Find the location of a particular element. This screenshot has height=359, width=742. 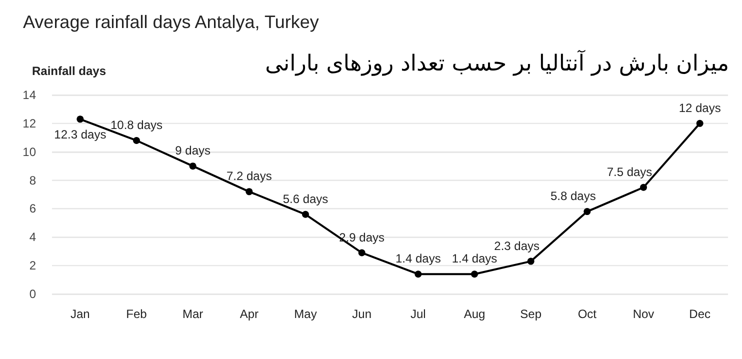

data-label: 12 days is located at coordinates (699, 107).